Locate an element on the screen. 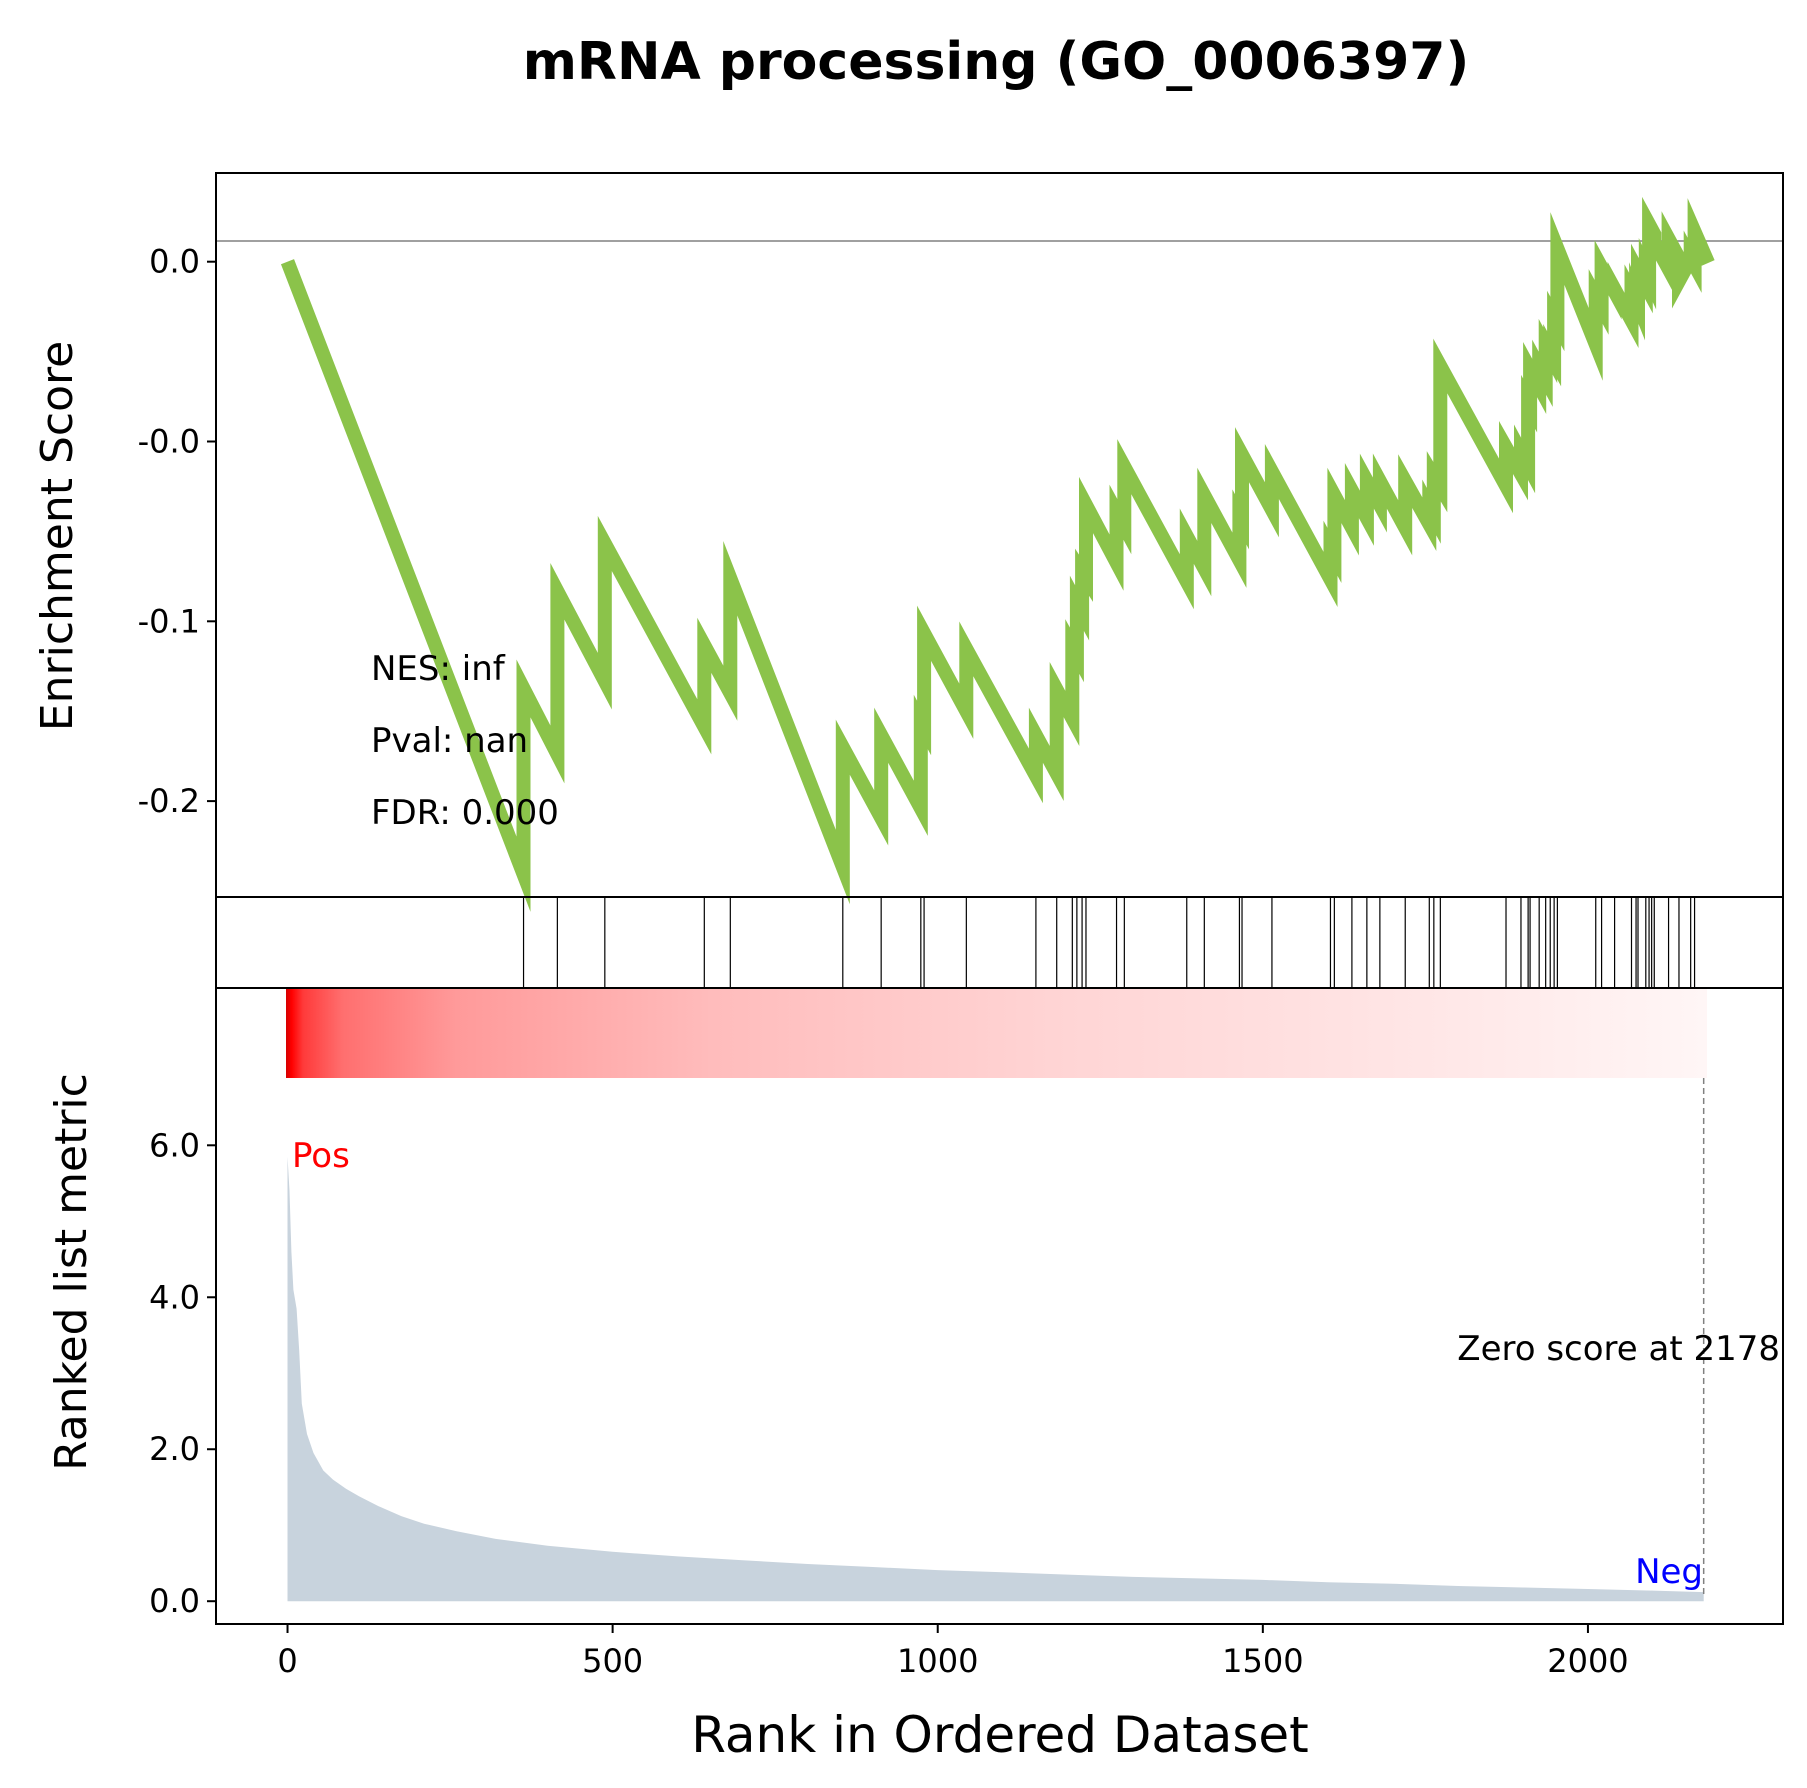 Image resolution: width=1807 pixels, height=1788 pixels. bottom-y-tick-label: 0.0 is located at coordinates (174, 1601).